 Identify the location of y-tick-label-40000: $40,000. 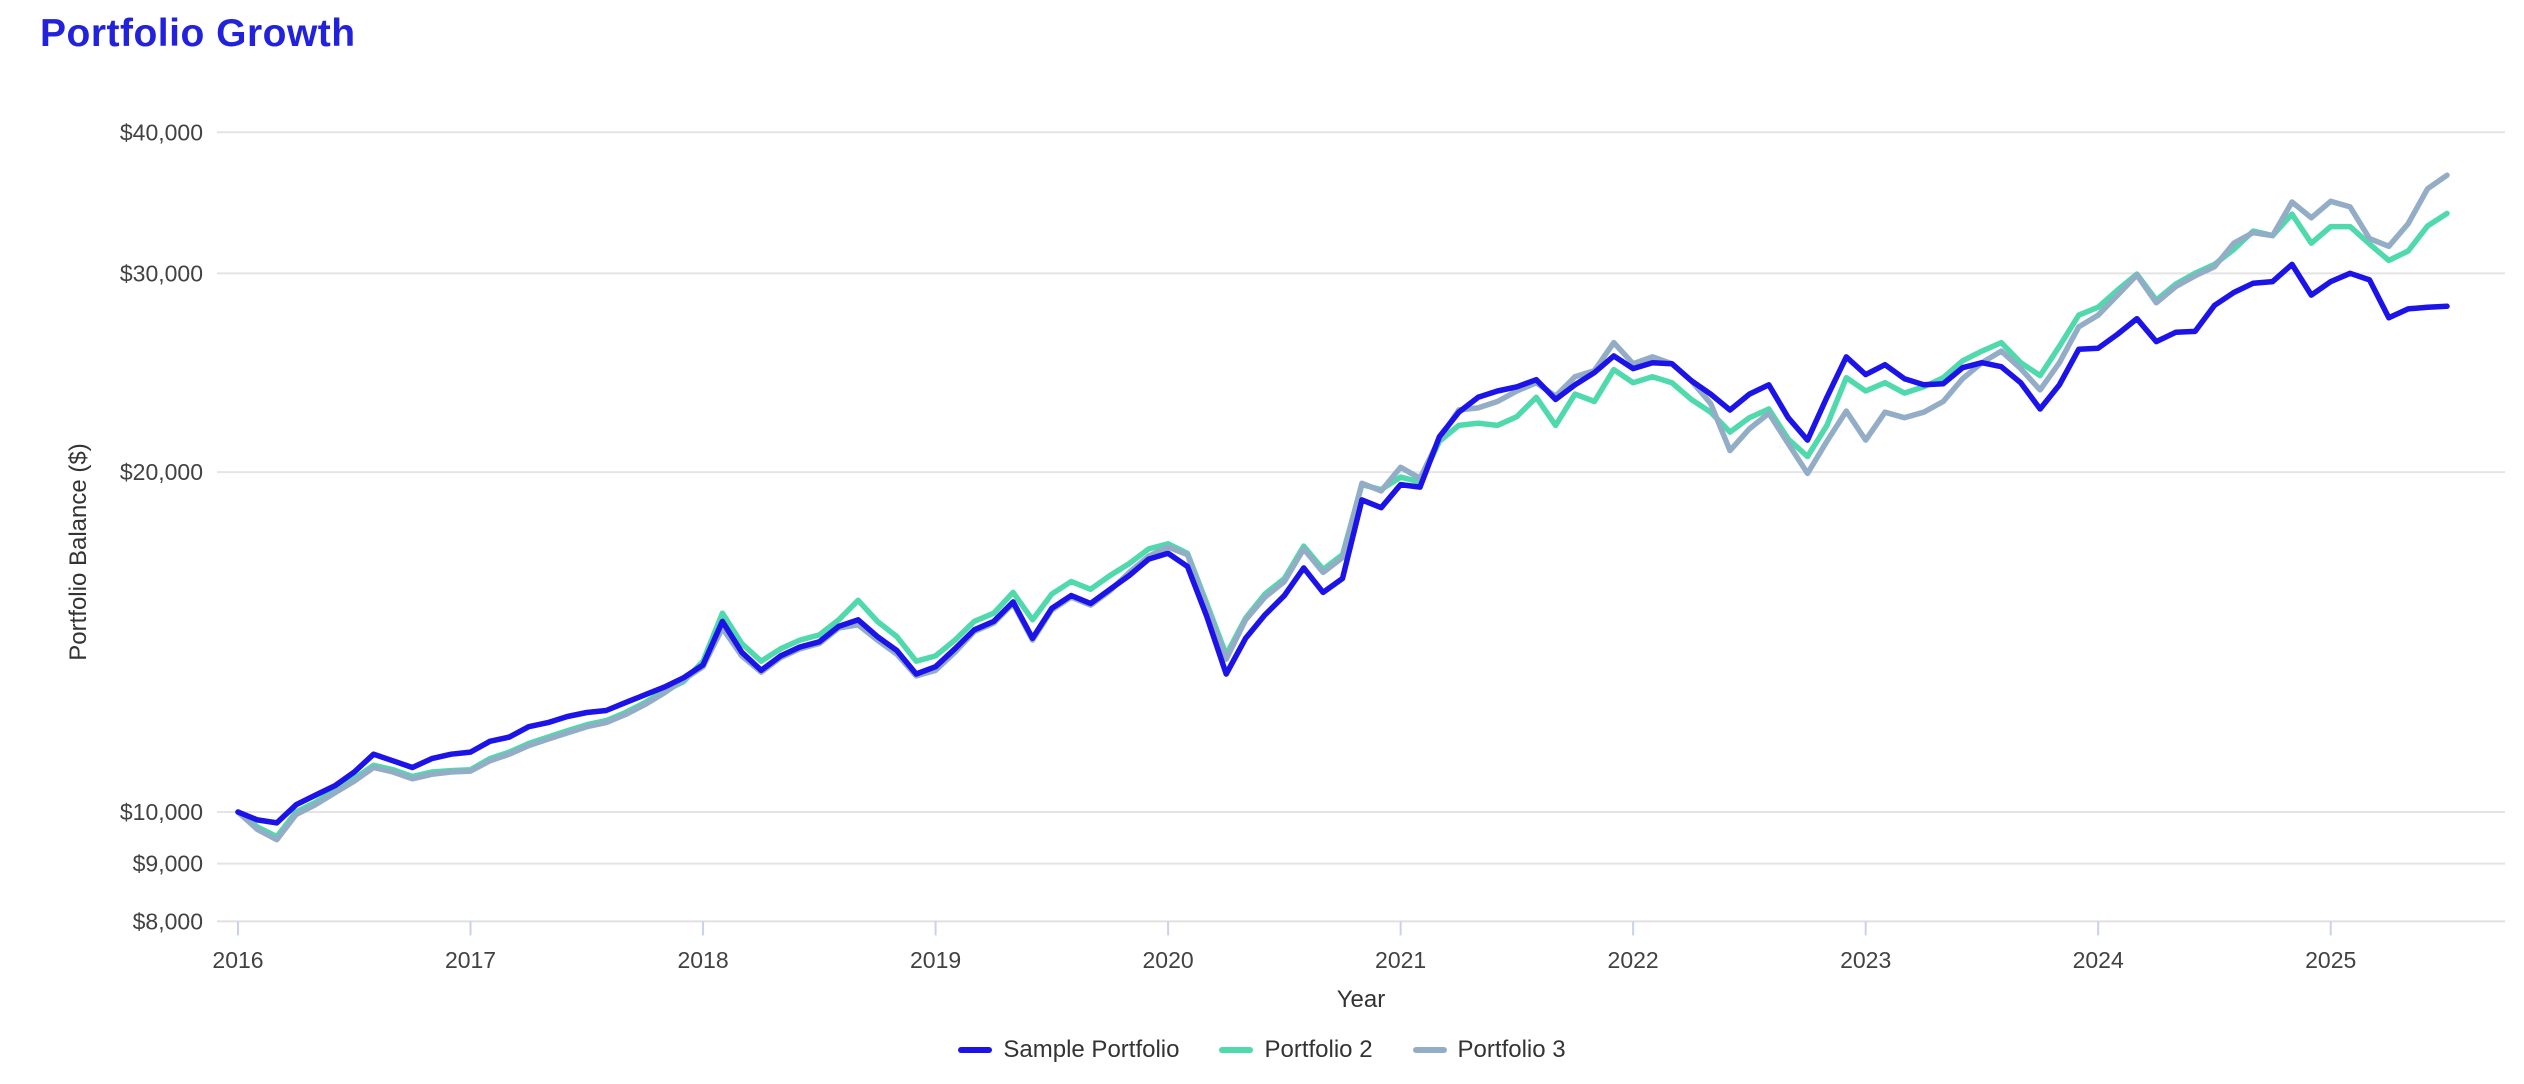
(161, 132).